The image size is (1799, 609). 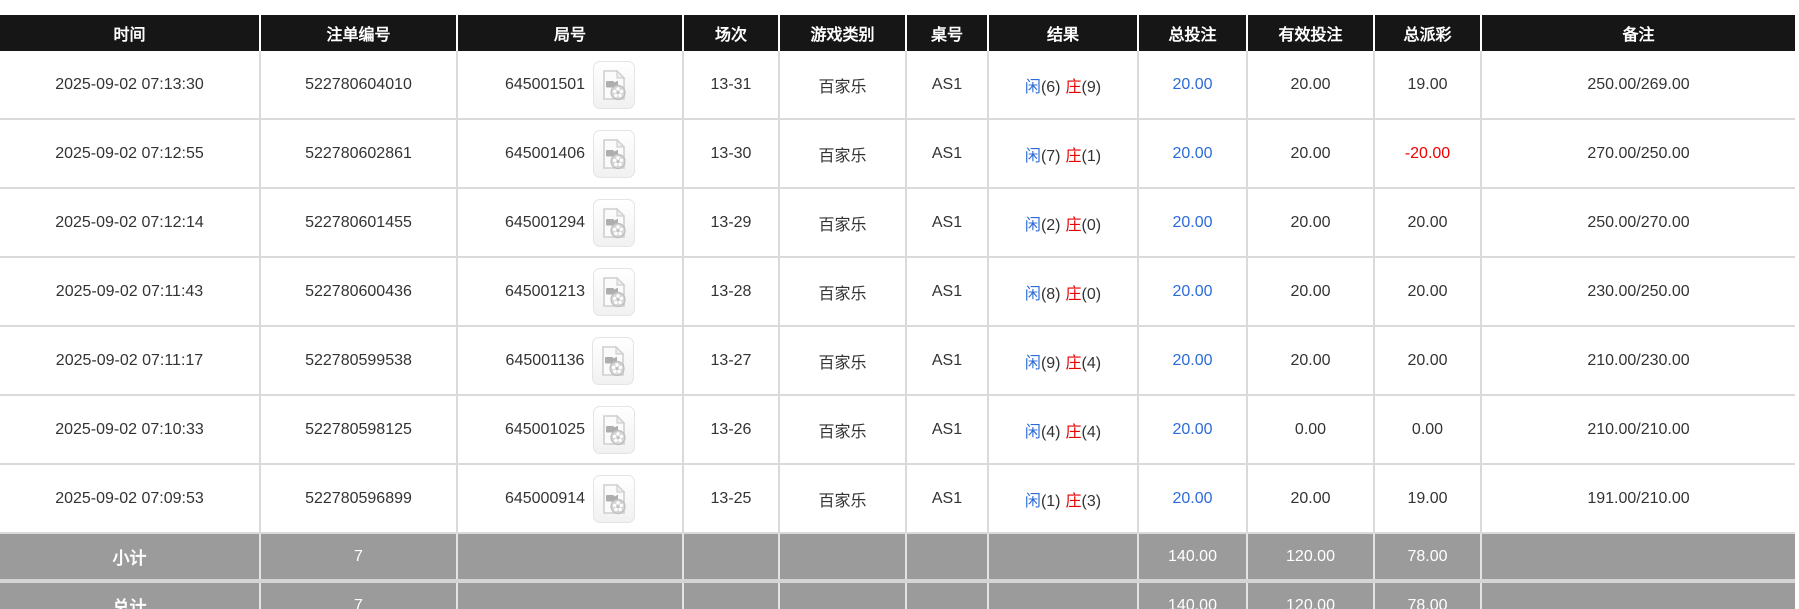 What do you see at coordinates (359, 223) in the screenshot?
I see `cell-bet-id: 522780601455` at bounding box center [359, 223].